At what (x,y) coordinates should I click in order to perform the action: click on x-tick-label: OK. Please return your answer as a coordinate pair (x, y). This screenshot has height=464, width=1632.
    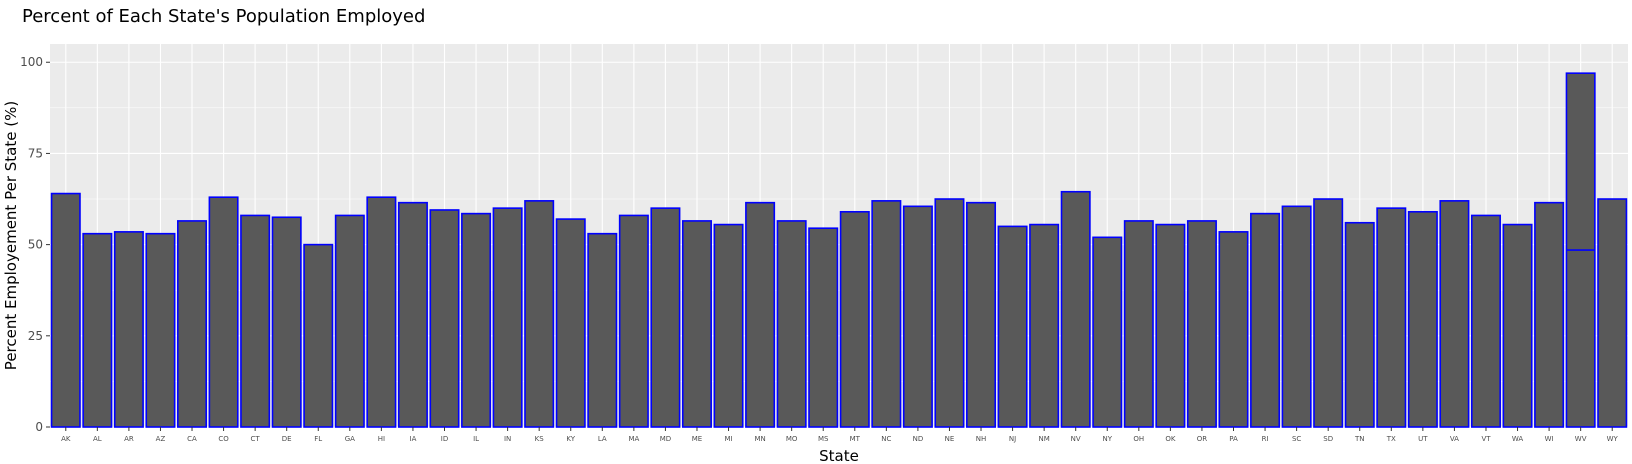
    Looking at the image, I should click on (1170, 439).